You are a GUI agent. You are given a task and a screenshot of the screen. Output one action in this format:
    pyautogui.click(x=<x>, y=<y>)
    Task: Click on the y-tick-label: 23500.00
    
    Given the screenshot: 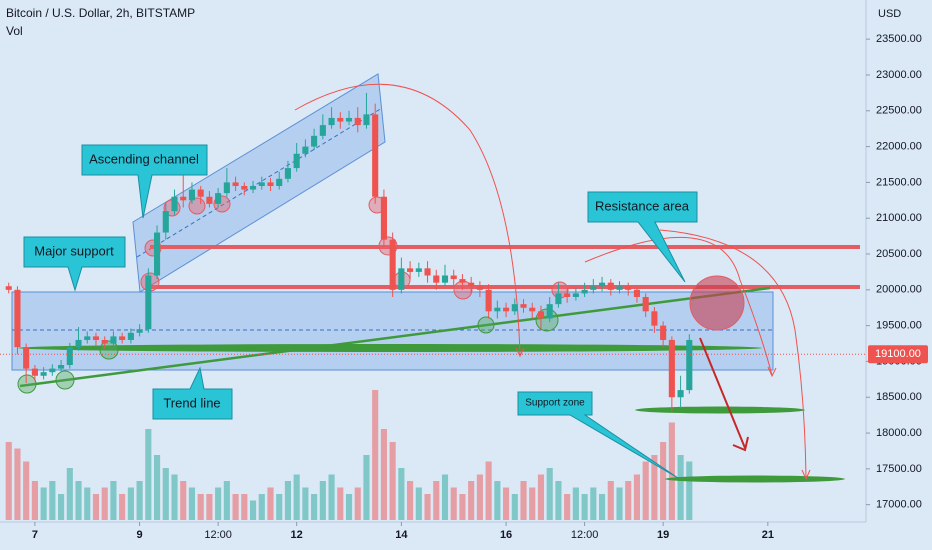 What is the action you would take?
    pyautogui.click(x=899, y=39)
    